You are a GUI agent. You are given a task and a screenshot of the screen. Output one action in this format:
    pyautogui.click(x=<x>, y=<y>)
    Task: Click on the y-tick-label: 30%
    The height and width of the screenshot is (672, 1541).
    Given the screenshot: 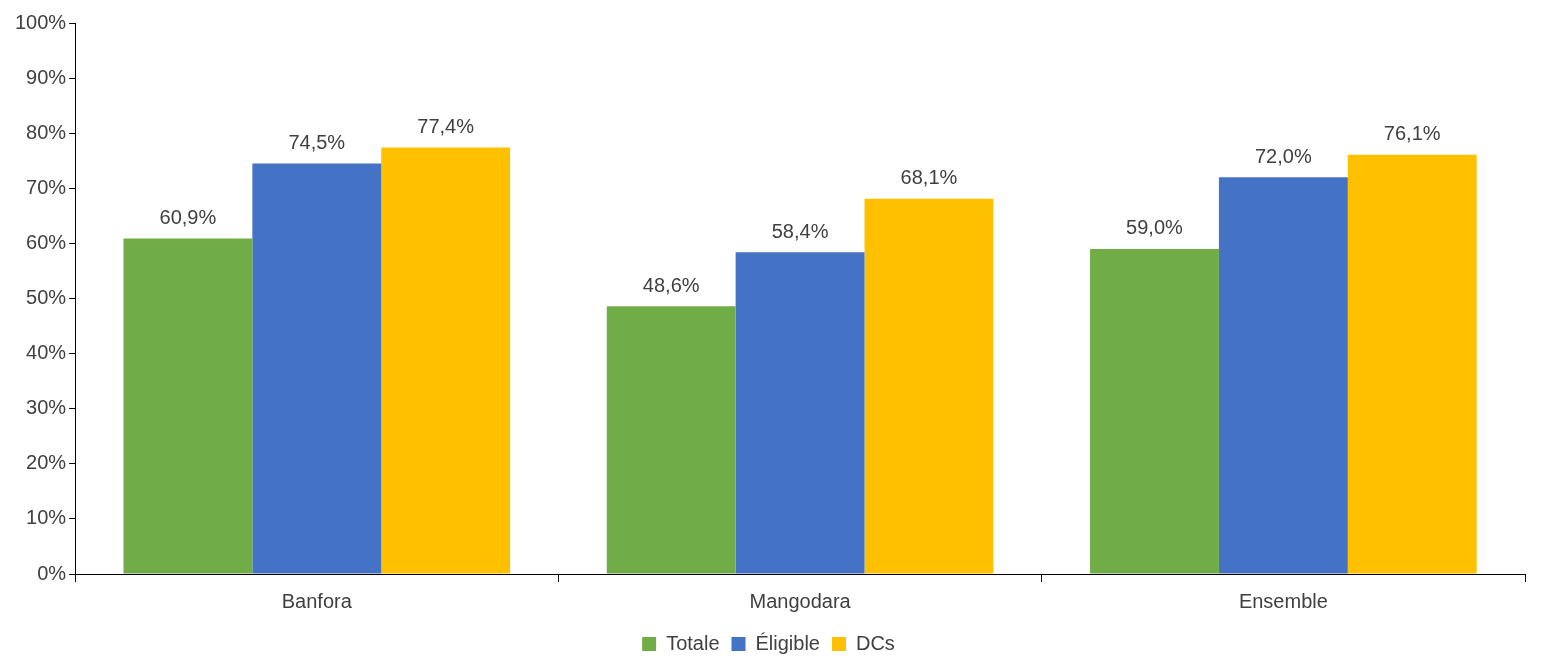 What is the action you would take?
    pyautogui.click(x=46, y=407)
    